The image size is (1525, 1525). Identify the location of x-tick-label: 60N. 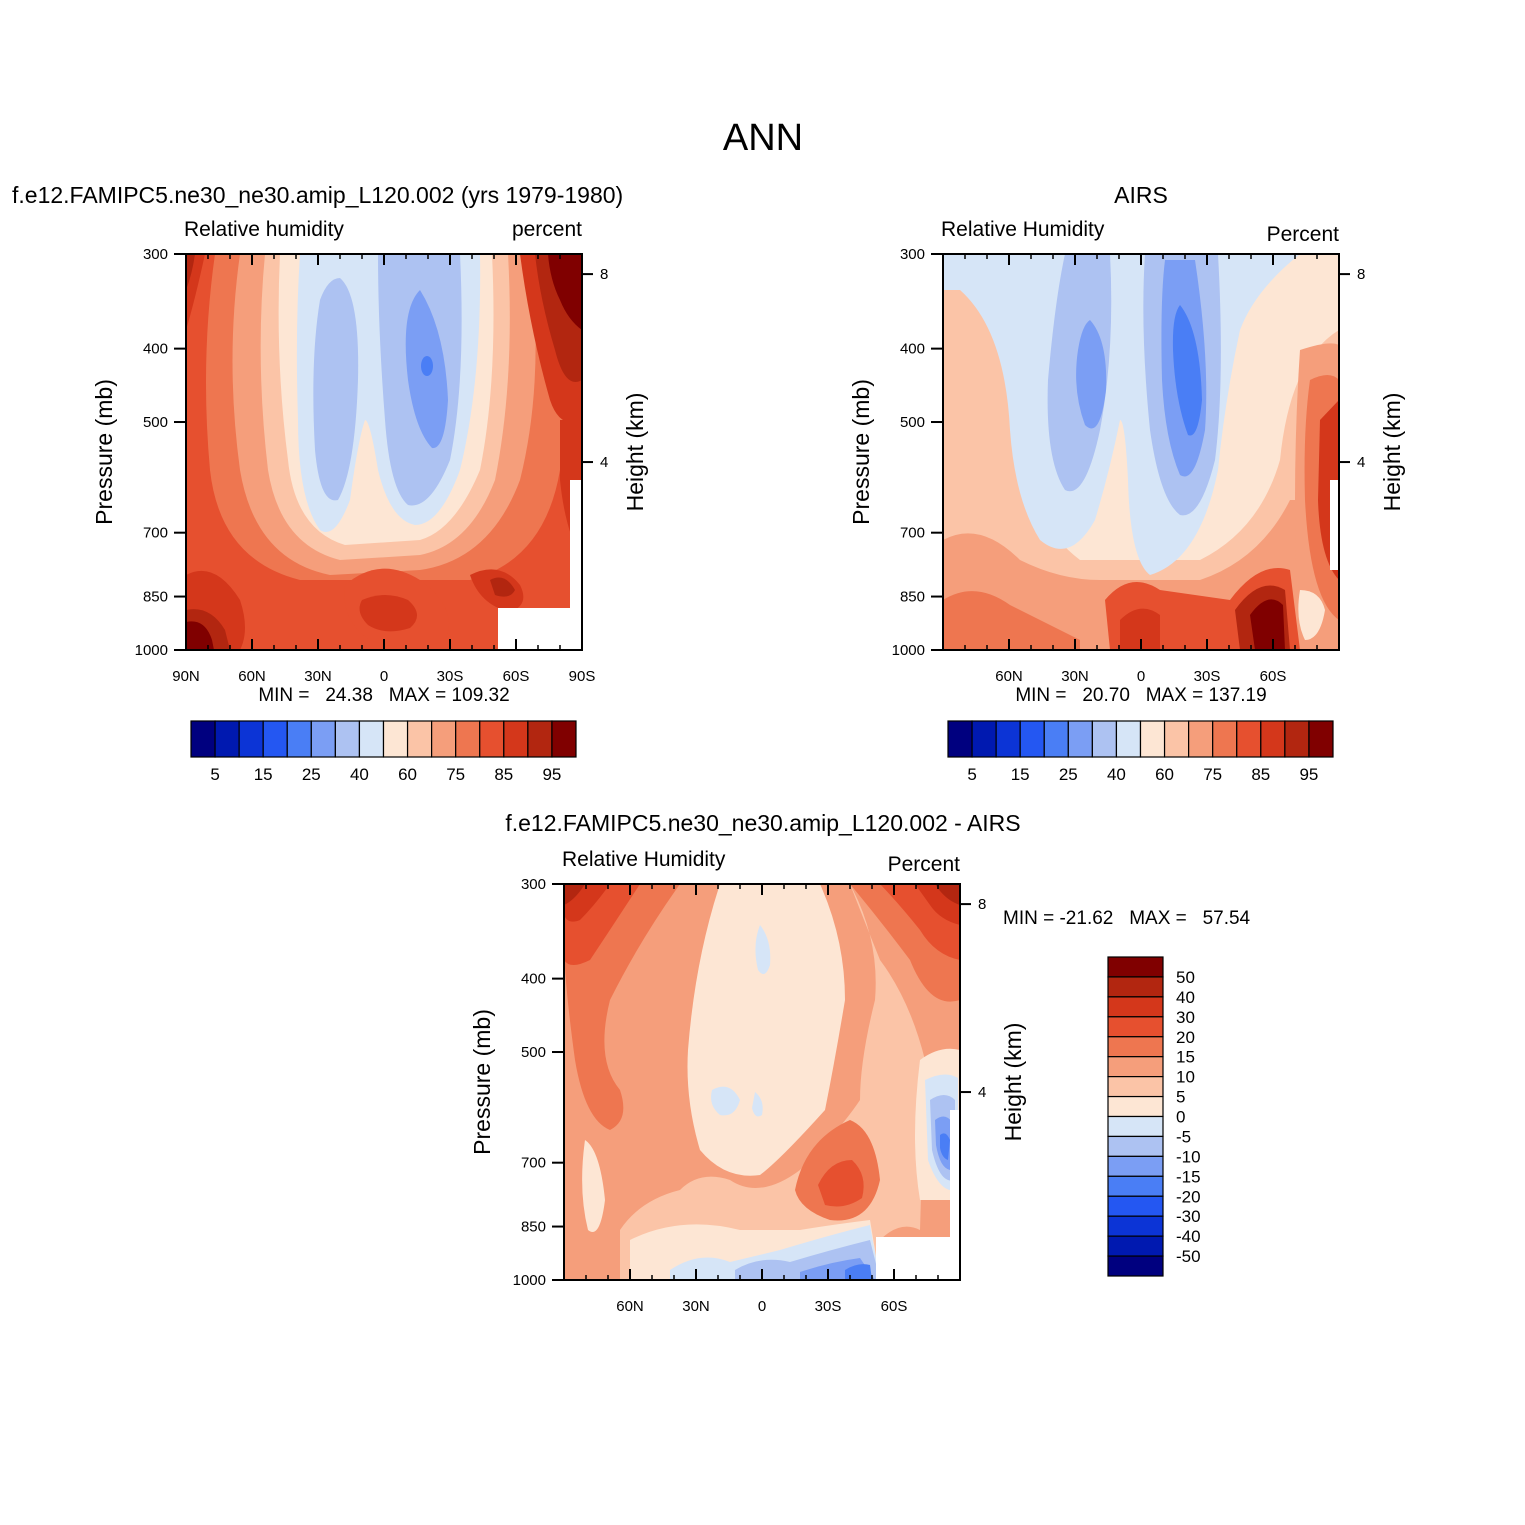
(630, 1306).